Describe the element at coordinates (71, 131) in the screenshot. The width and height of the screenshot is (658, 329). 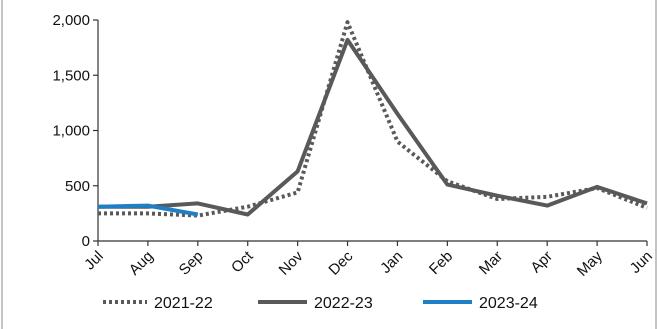
I see `y-tick-label: 1,000` at that location.